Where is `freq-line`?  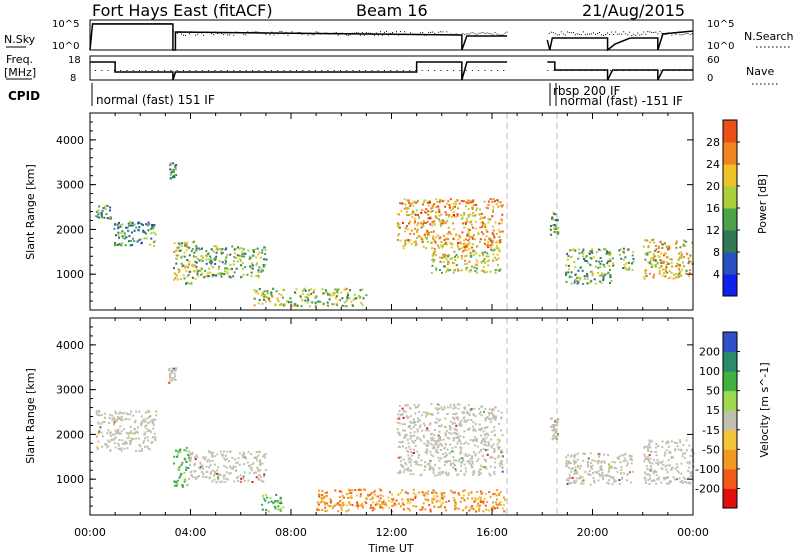 freq-line is located at coordinates (299, 71).